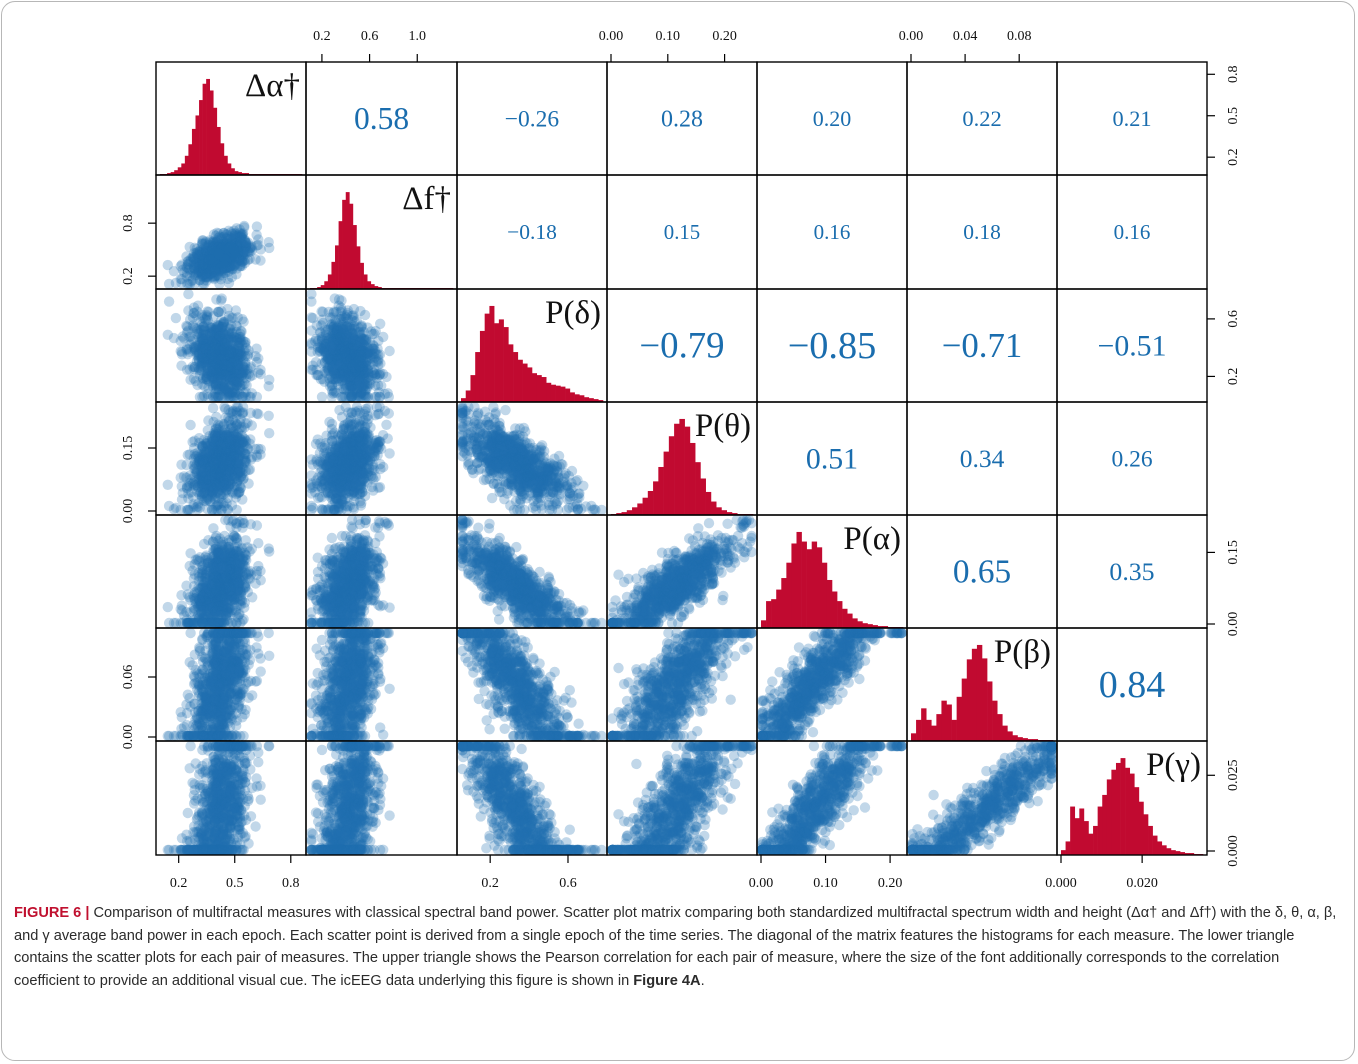 This screenshot has width=1358, height=1064. What do you see at coordinates (381, 232) in the screenshot?
I see `panel-1-1: Δf†` at bounding box center [381, 232].